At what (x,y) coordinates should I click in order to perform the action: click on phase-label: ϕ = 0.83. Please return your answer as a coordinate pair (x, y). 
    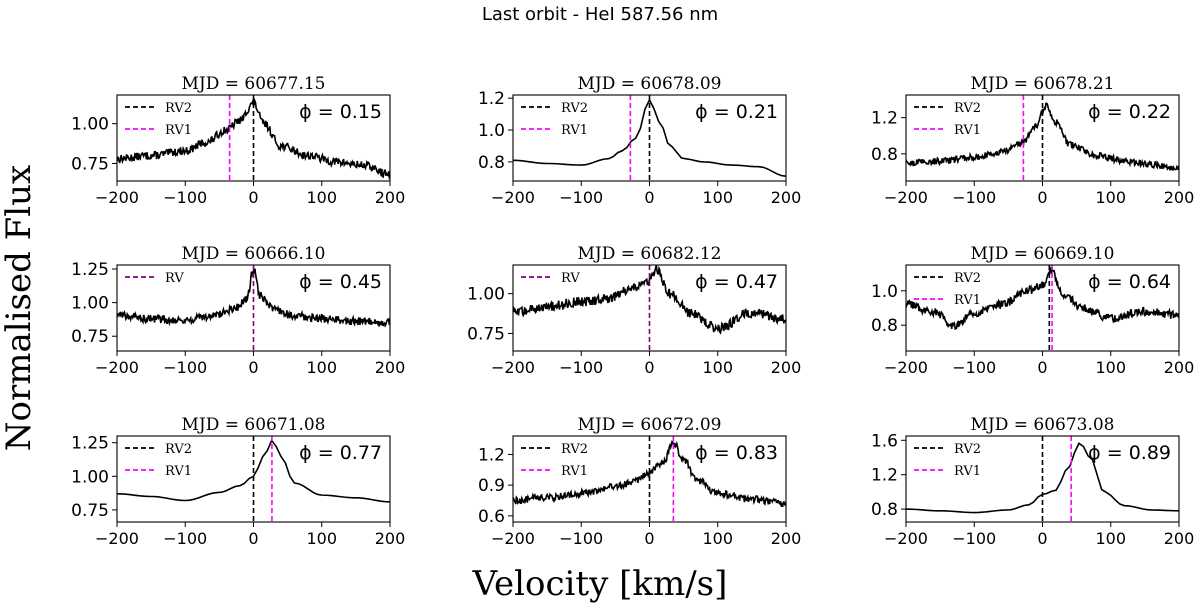
    Looking at the image, I should click on (736, 453).